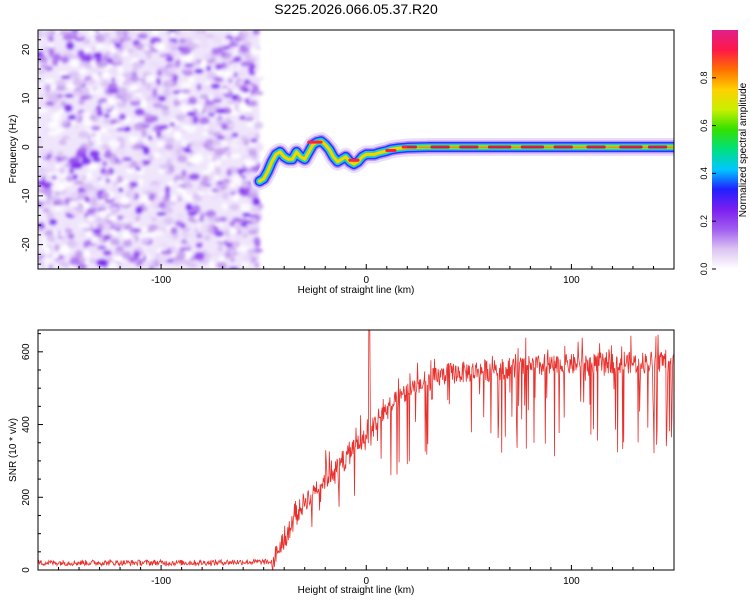 This screenshot has height=600, width=750. Describe the element at coordinates (26, 424) in the screenshot. I see `y-tick-label: 400` at that location.